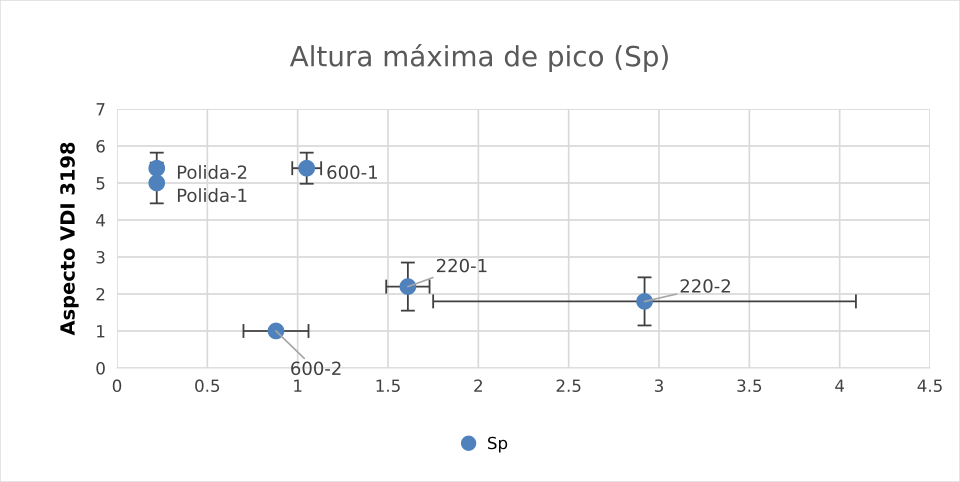  Describe the element at coordinates (498, 444) in the screenshot. I see `legend-label: Sp` at that location.